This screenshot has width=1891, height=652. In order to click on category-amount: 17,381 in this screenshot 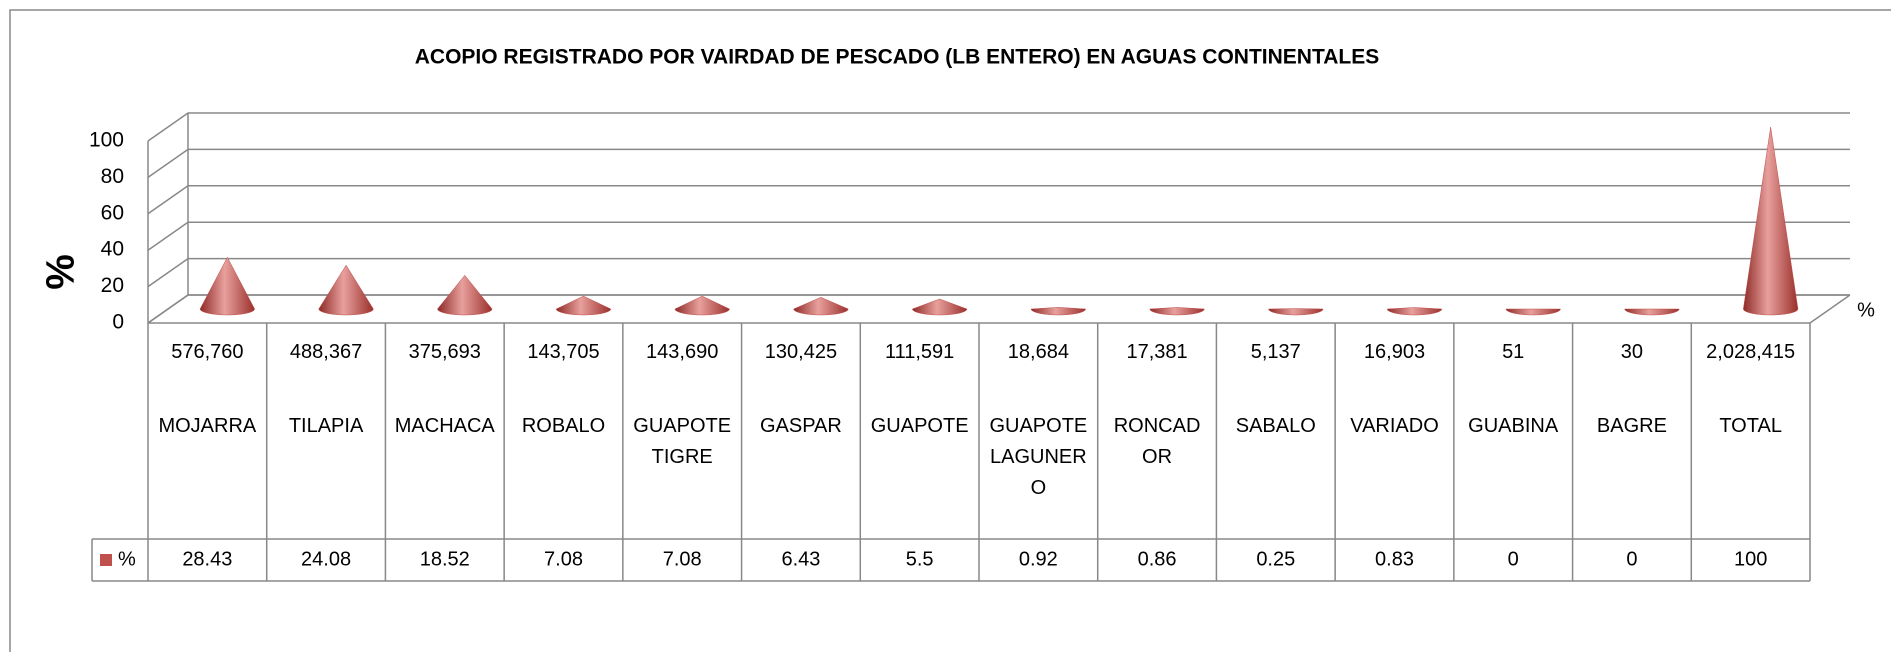, I will do `click(1157, 352)`.